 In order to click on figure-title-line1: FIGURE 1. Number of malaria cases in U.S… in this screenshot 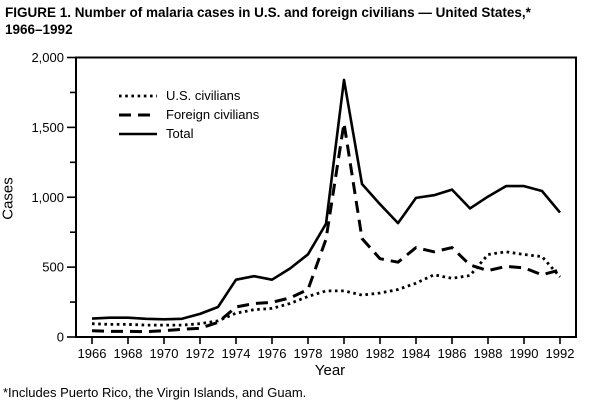, I will do `click(268, 12)`.